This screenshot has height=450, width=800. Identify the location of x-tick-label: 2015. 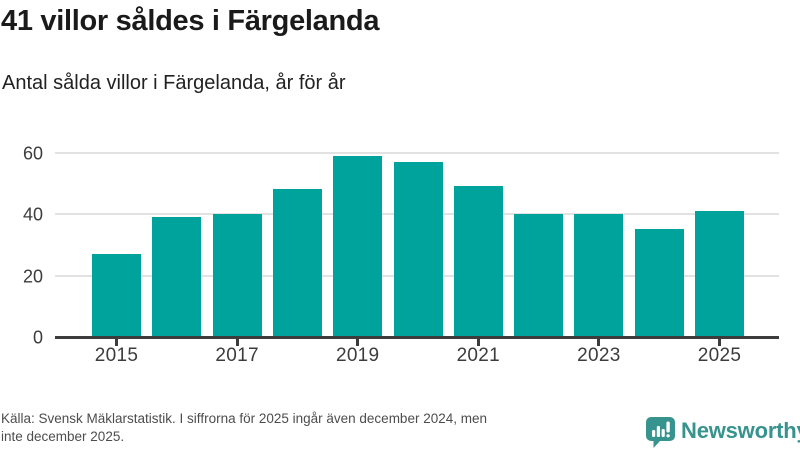
(116, 355).